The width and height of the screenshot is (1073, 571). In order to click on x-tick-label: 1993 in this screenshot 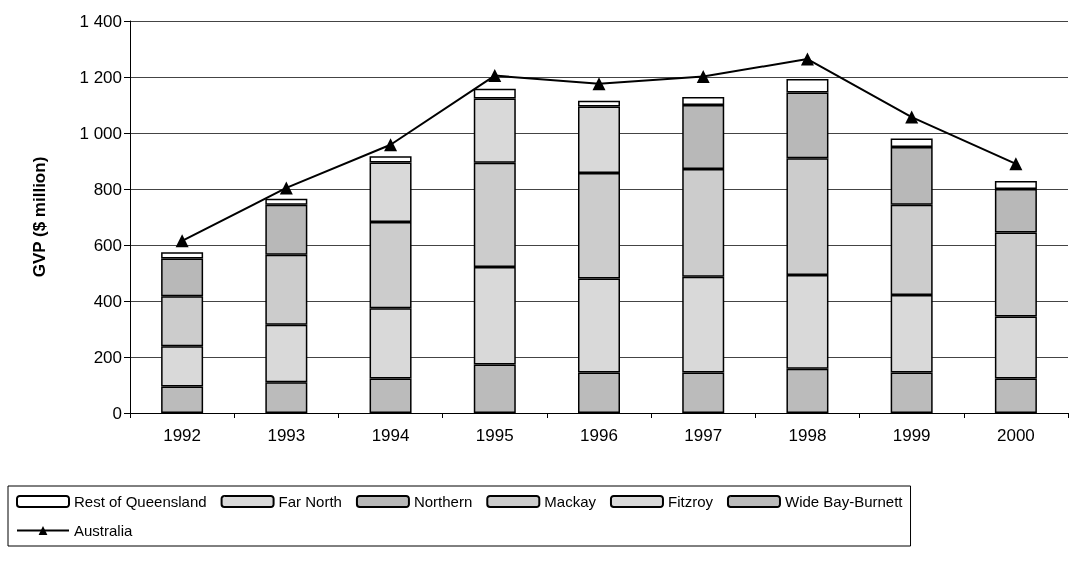, I will do `click(286, 435)`.